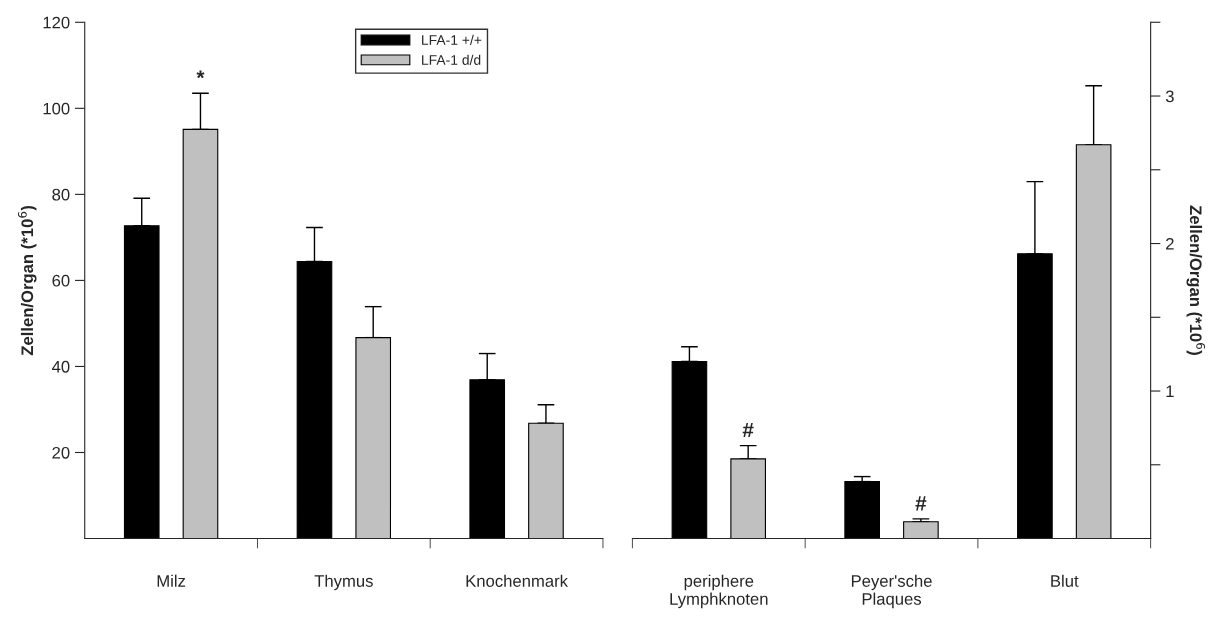 The image size is (1228, 619). What do you see at coordinates (1169, 96) in the screenshot?
I see `y2-tick-label: 3` at bounding box center [1169, 96].